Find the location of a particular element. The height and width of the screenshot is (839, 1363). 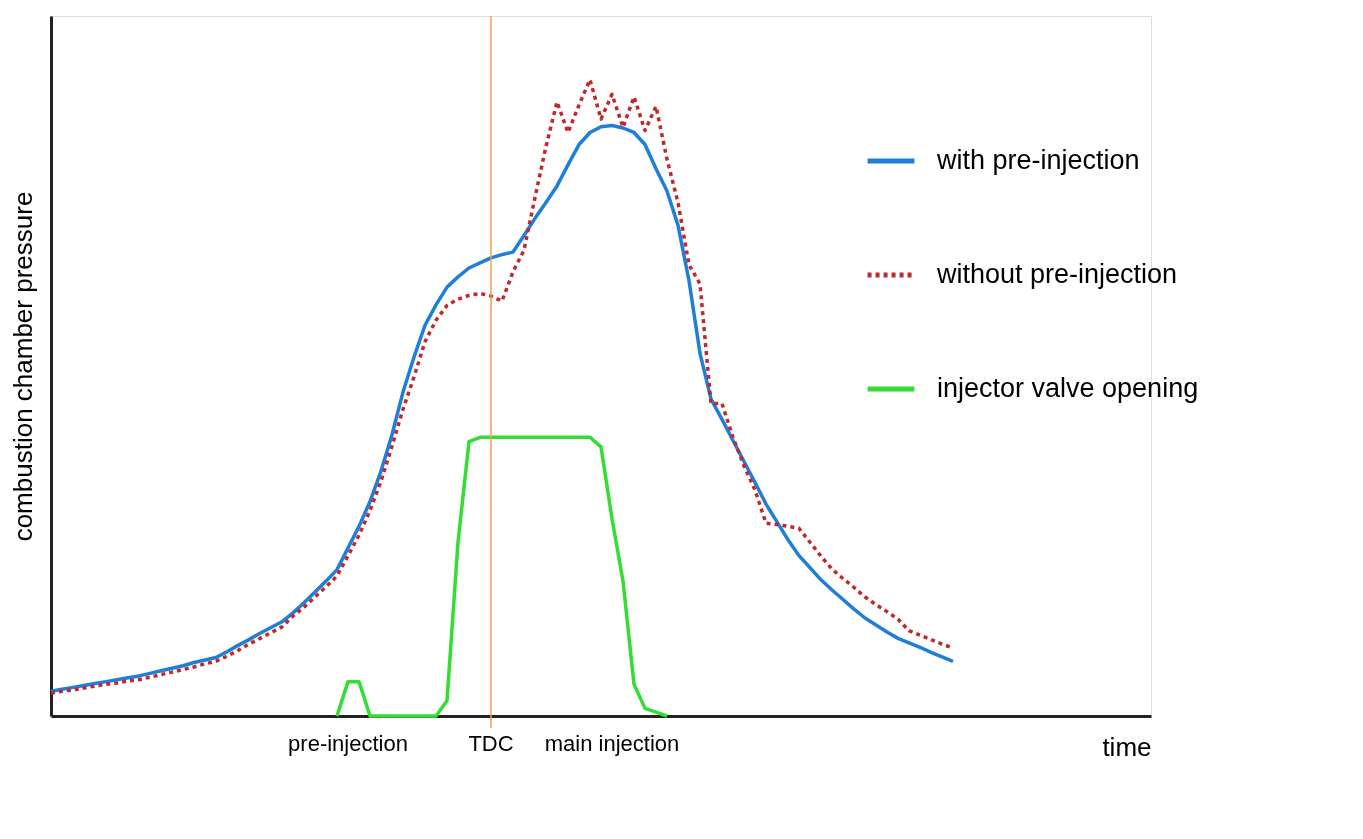

legend-label: with pre-injection is located at coordinates (1038, 160).